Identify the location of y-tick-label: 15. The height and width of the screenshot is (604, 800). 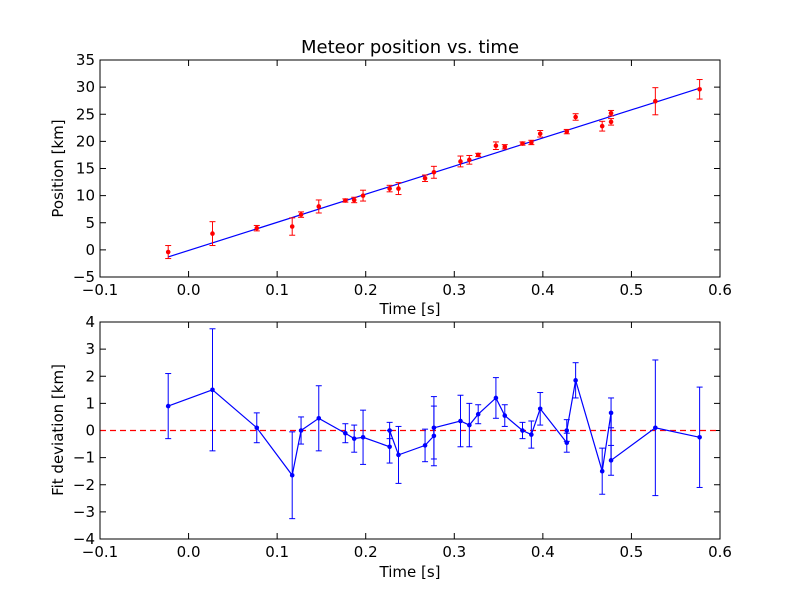
(85, 169).